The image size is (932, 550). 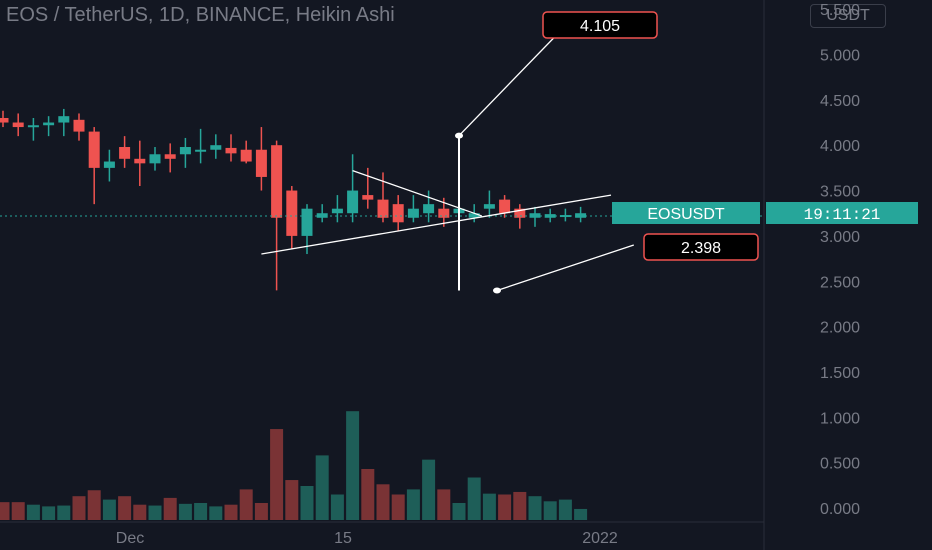 What do you see at coordinates (840, 192) in the screenshot?
I see `y-tick-label: 3.500` at bounding box center [840, 192].